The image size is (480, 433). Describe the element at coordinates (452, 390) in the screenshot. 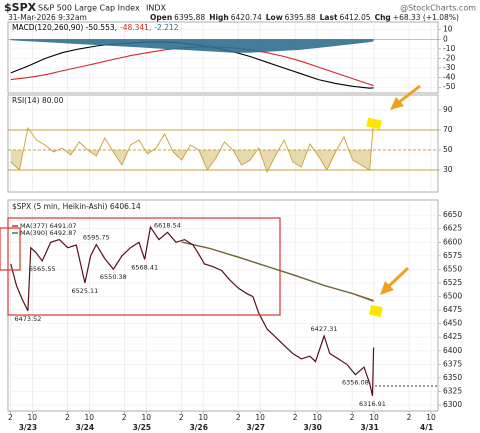

I see `y-tick-label: 6325` at that location.